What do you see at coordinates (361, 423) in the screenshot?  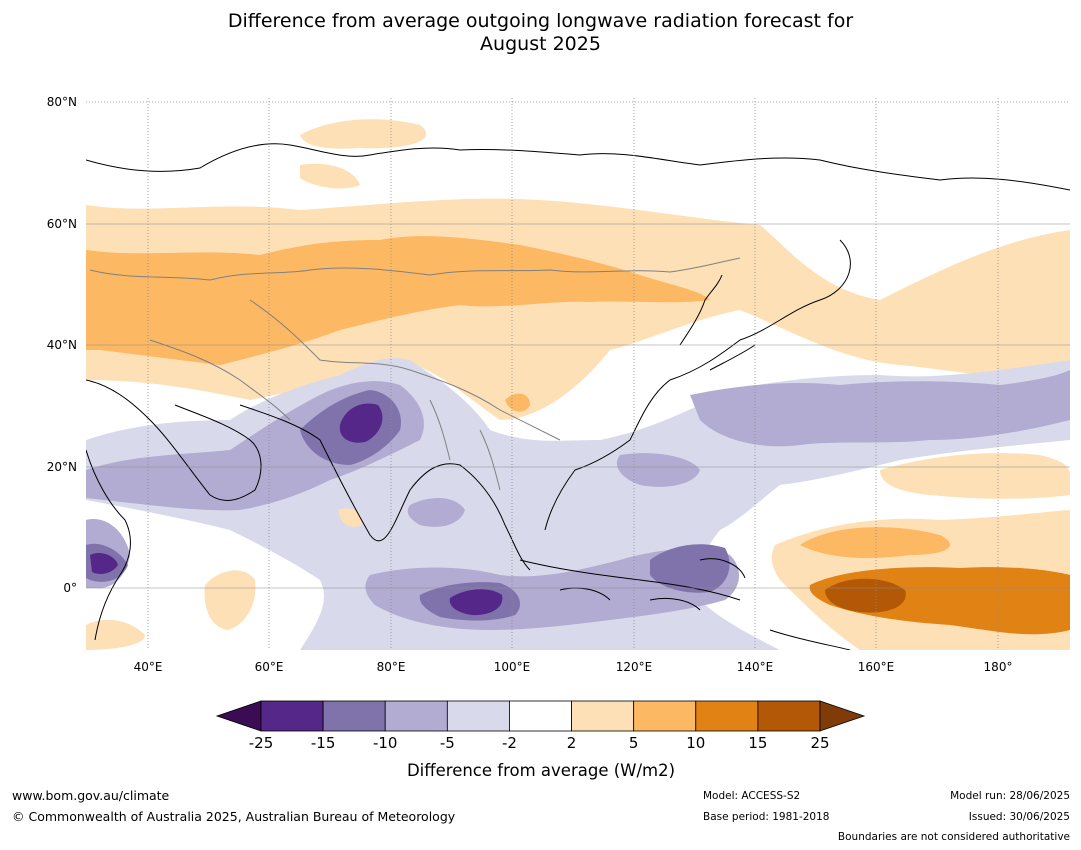 I see `anomaly-region-india-core` at bounding box center [361, 423].